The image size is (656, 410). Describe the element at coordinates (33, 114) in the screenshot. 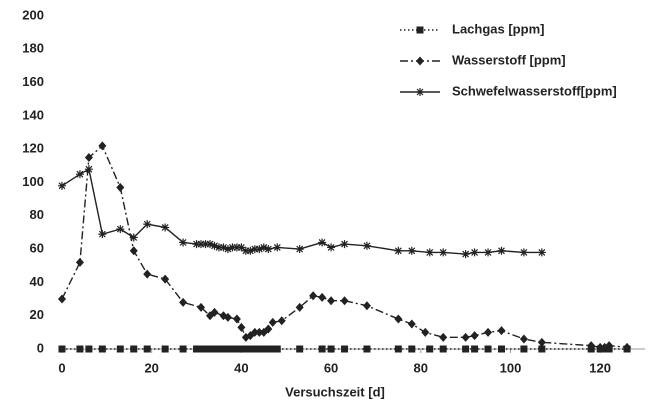

I see `y-tick-label: 140` at that location.